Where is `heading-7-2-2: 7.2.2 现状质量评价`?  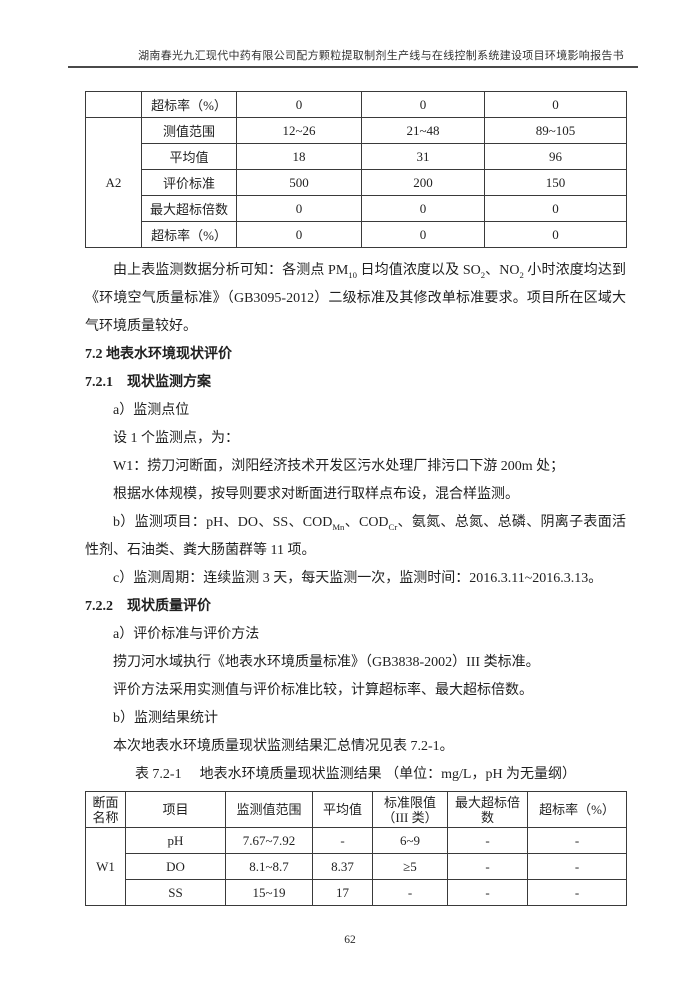
heading-7-2-2: 7.2.2 现状质量评价 is located at coordinates (148, 606).